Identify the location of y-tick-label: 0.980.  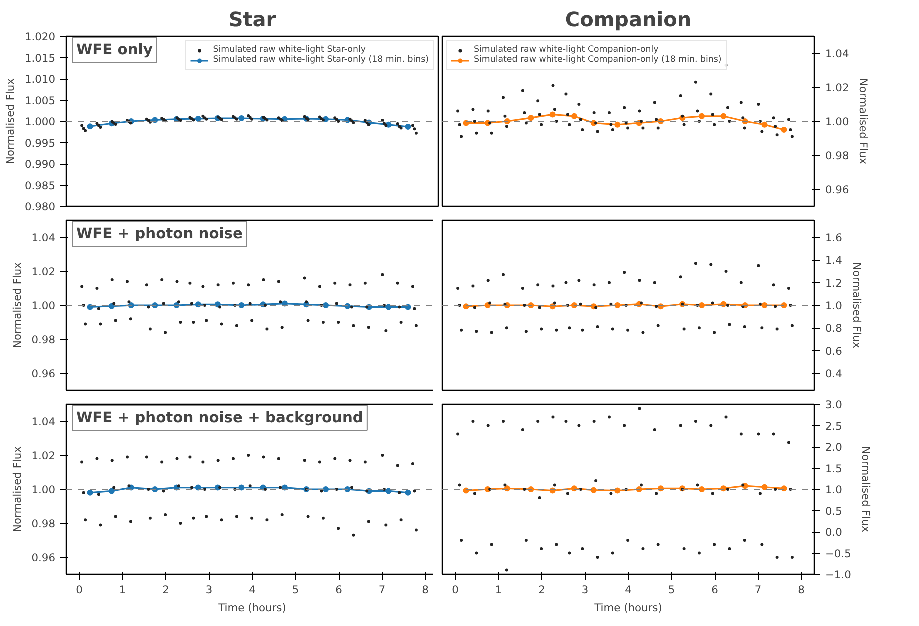
(40, 207).